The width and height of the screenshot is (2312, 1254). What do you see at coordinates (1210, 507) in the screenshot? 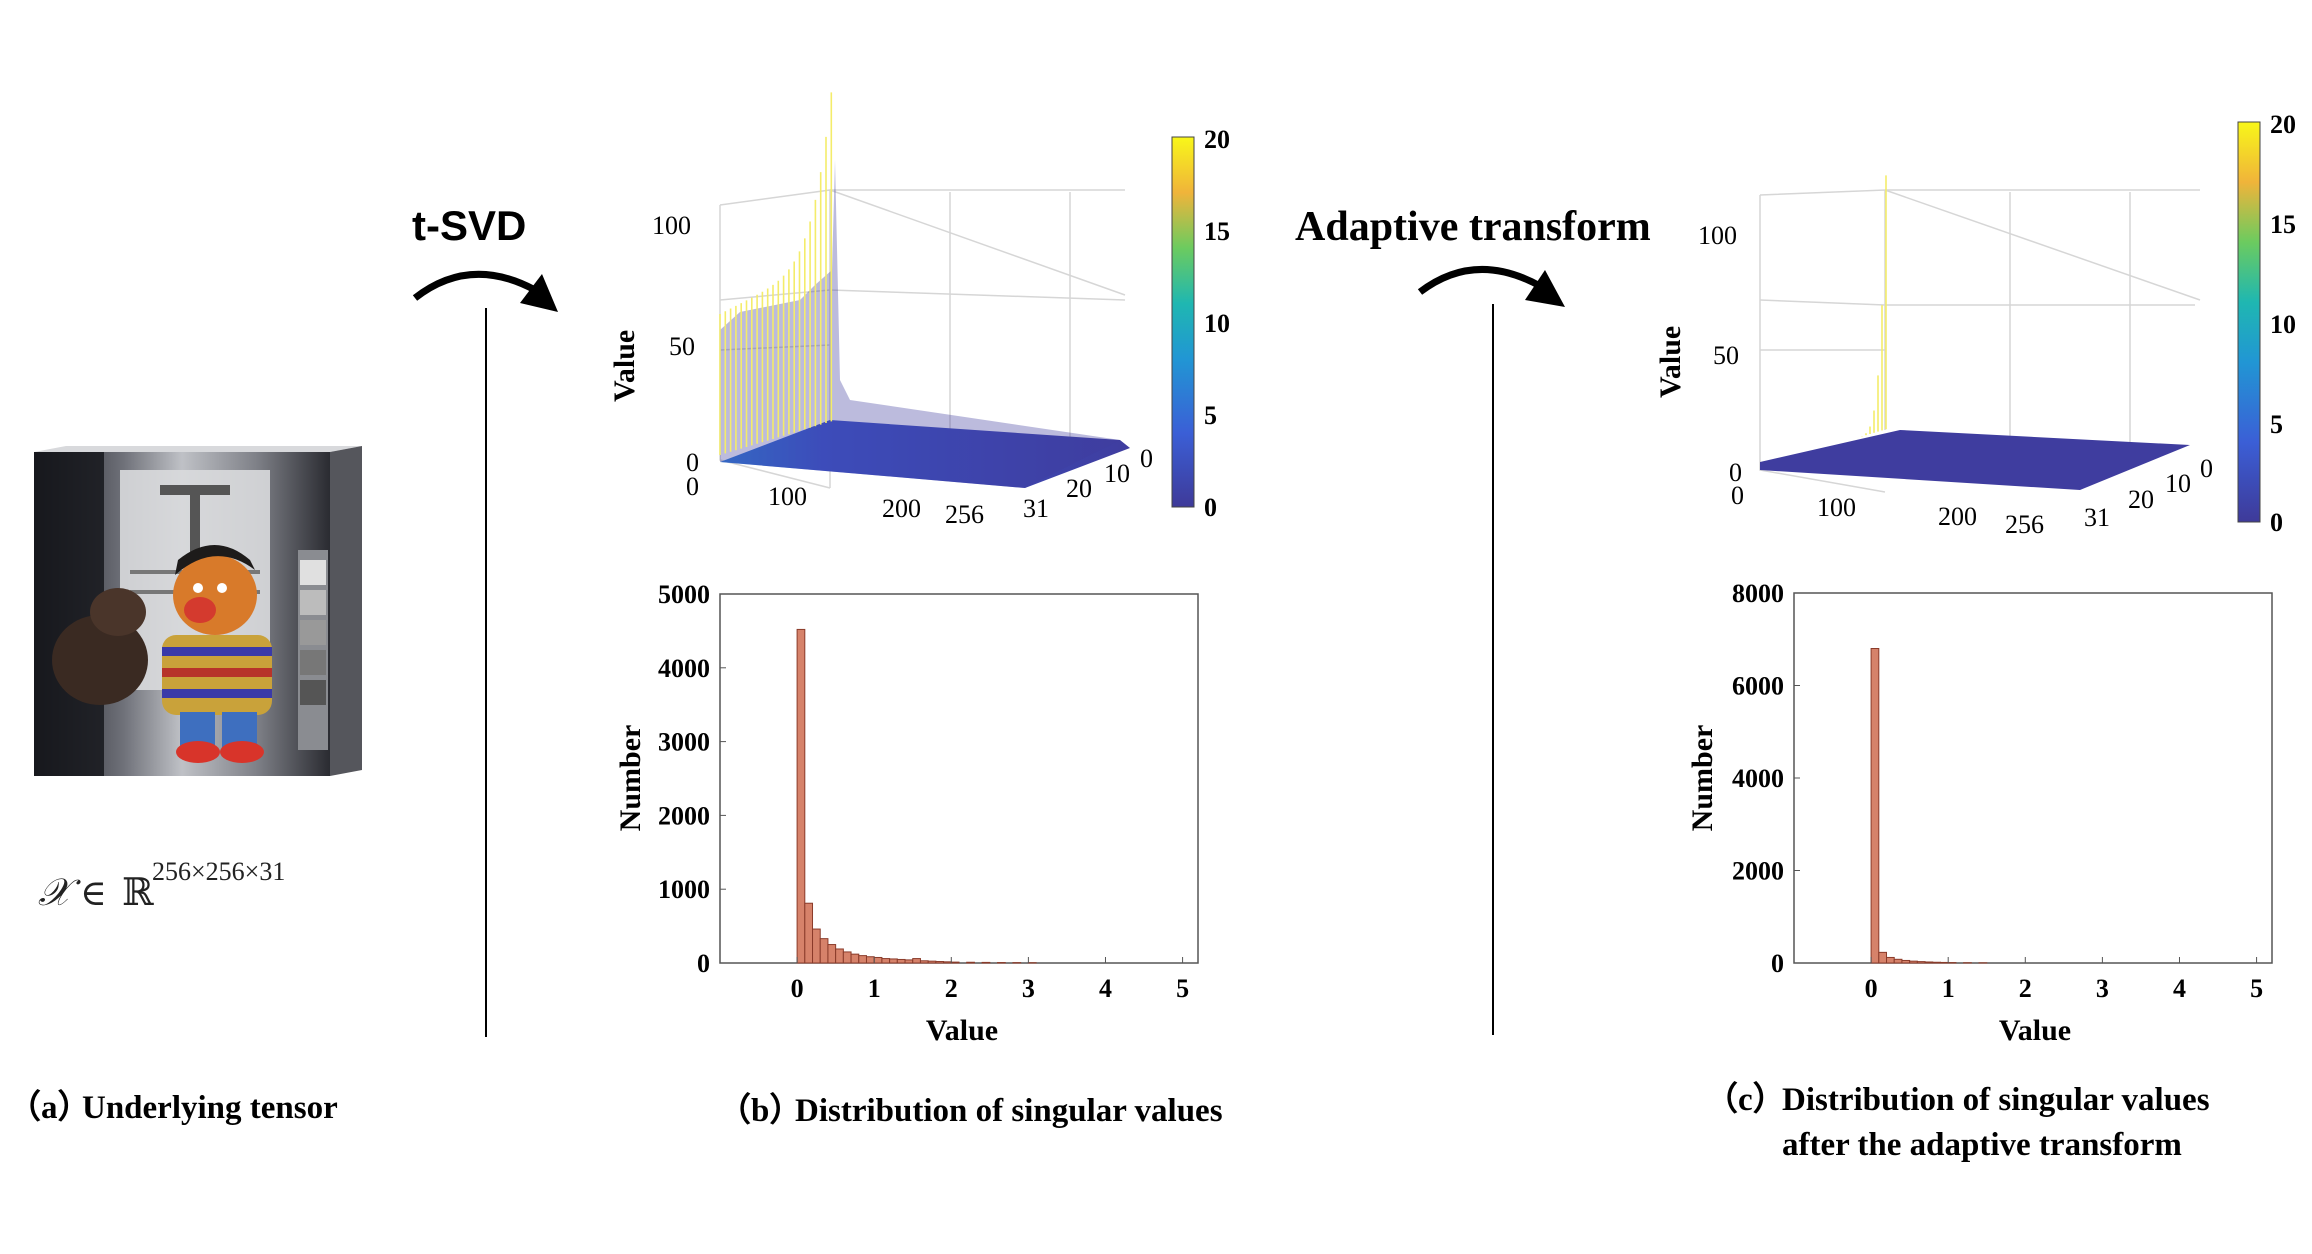
I see `colorbar-b-tick-0: 0` at bounding box center [1210, 507].